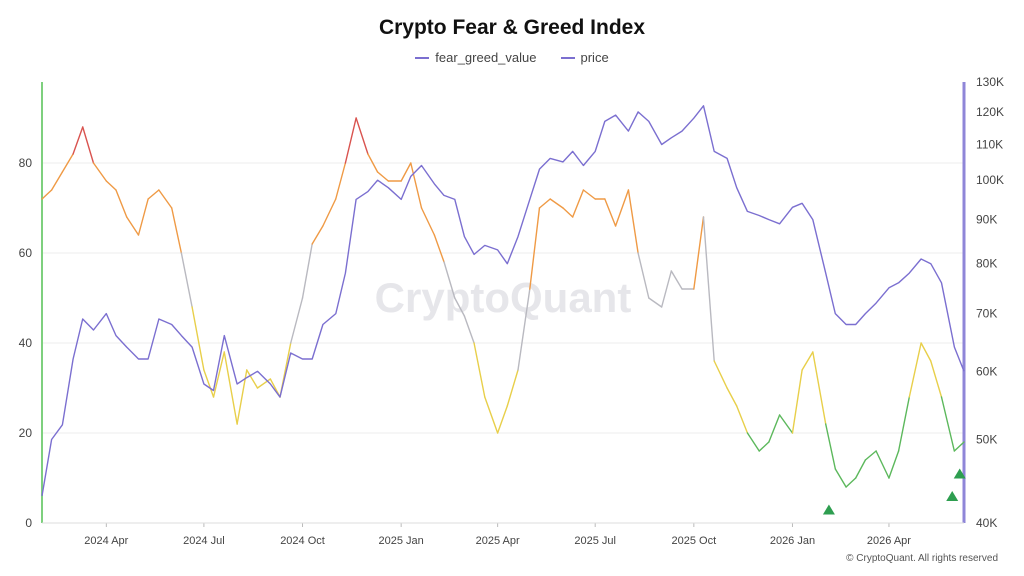 This screenshot has width=1024, height=576. Describe the element at coordinates (422, 57) in the screenshot. I see `legend-swatch-fear-greed` at that location.